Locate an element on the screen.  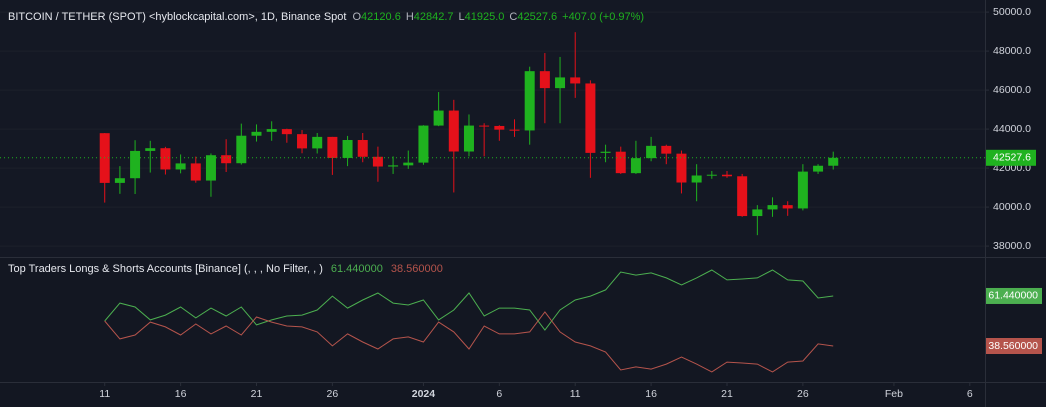
last-price-box is located at coordinates (1011, 157).